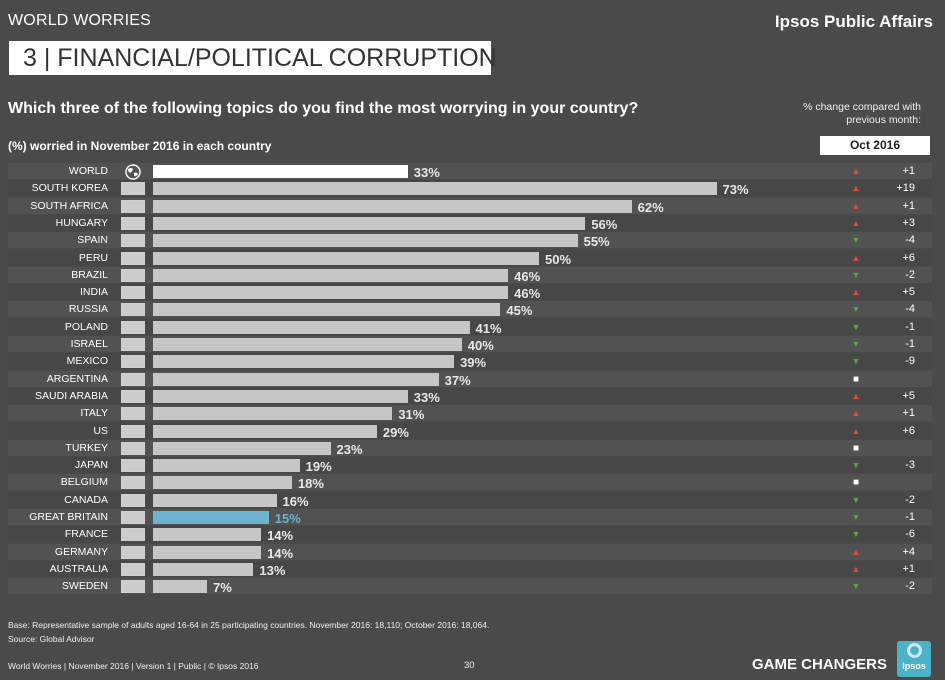  What do you see at coordinates (472, 552) in the screenshot?
I see `chart-row: GERMANY 14% ▲ +4` at bounding box center [472, 552].